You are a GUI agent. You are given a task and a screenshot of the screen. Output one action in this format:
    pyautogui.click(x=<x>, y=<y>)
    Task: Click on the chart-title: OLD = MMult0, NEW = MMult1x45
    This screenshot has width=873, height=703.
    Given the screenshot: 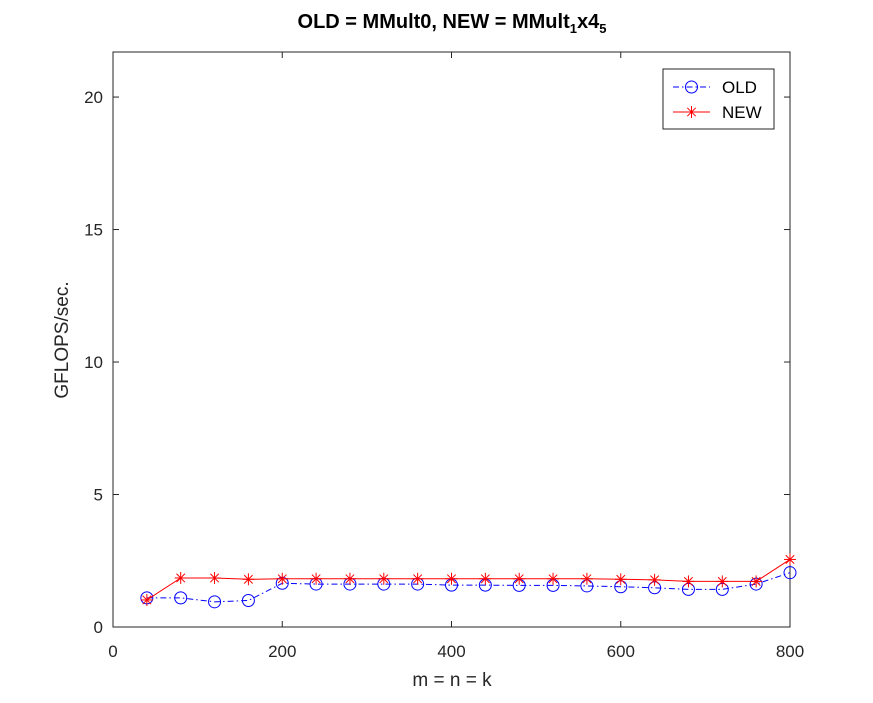 What is the action you would take?
    pyautogui.click(x=452, y=23)
    